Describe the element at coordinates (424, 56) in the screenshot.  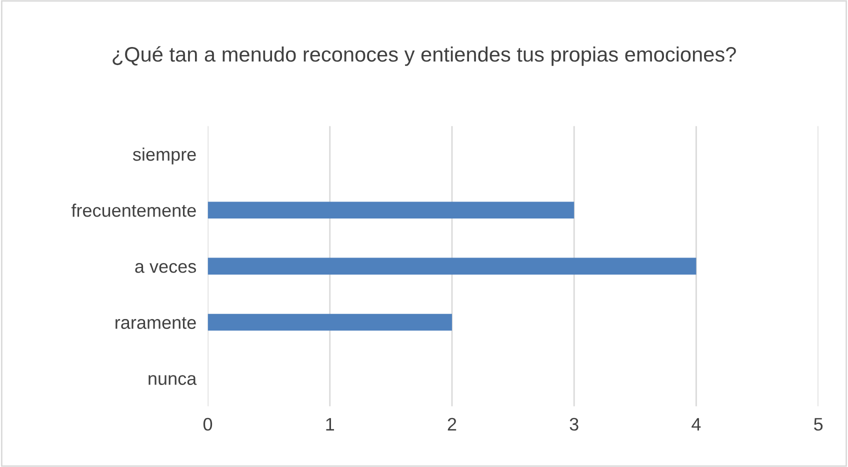
I see `chart-title: ¿Qué tan a menudo reconoces y entiendes tus propias emociones?` at that location.